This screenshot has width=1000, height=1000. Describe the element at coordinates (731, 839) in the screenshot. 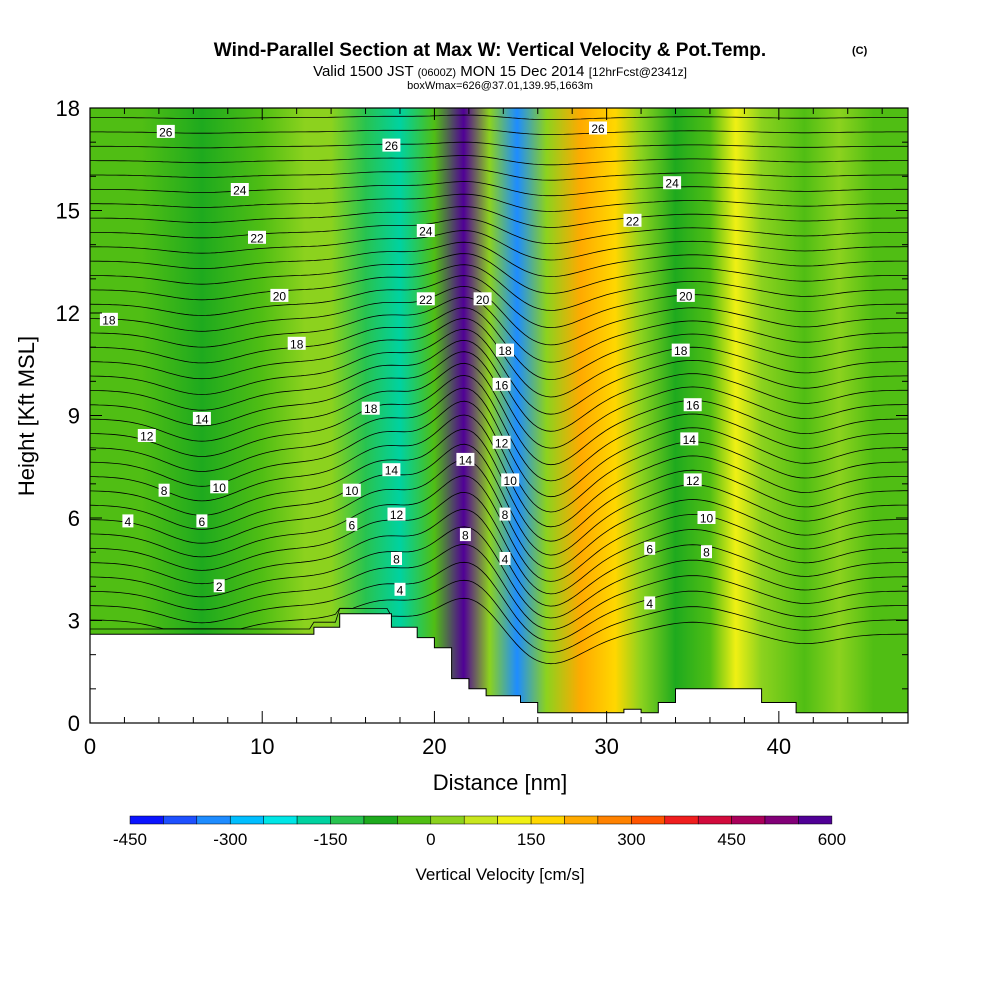

I see `colorbar-tick-label: 450` at that location.